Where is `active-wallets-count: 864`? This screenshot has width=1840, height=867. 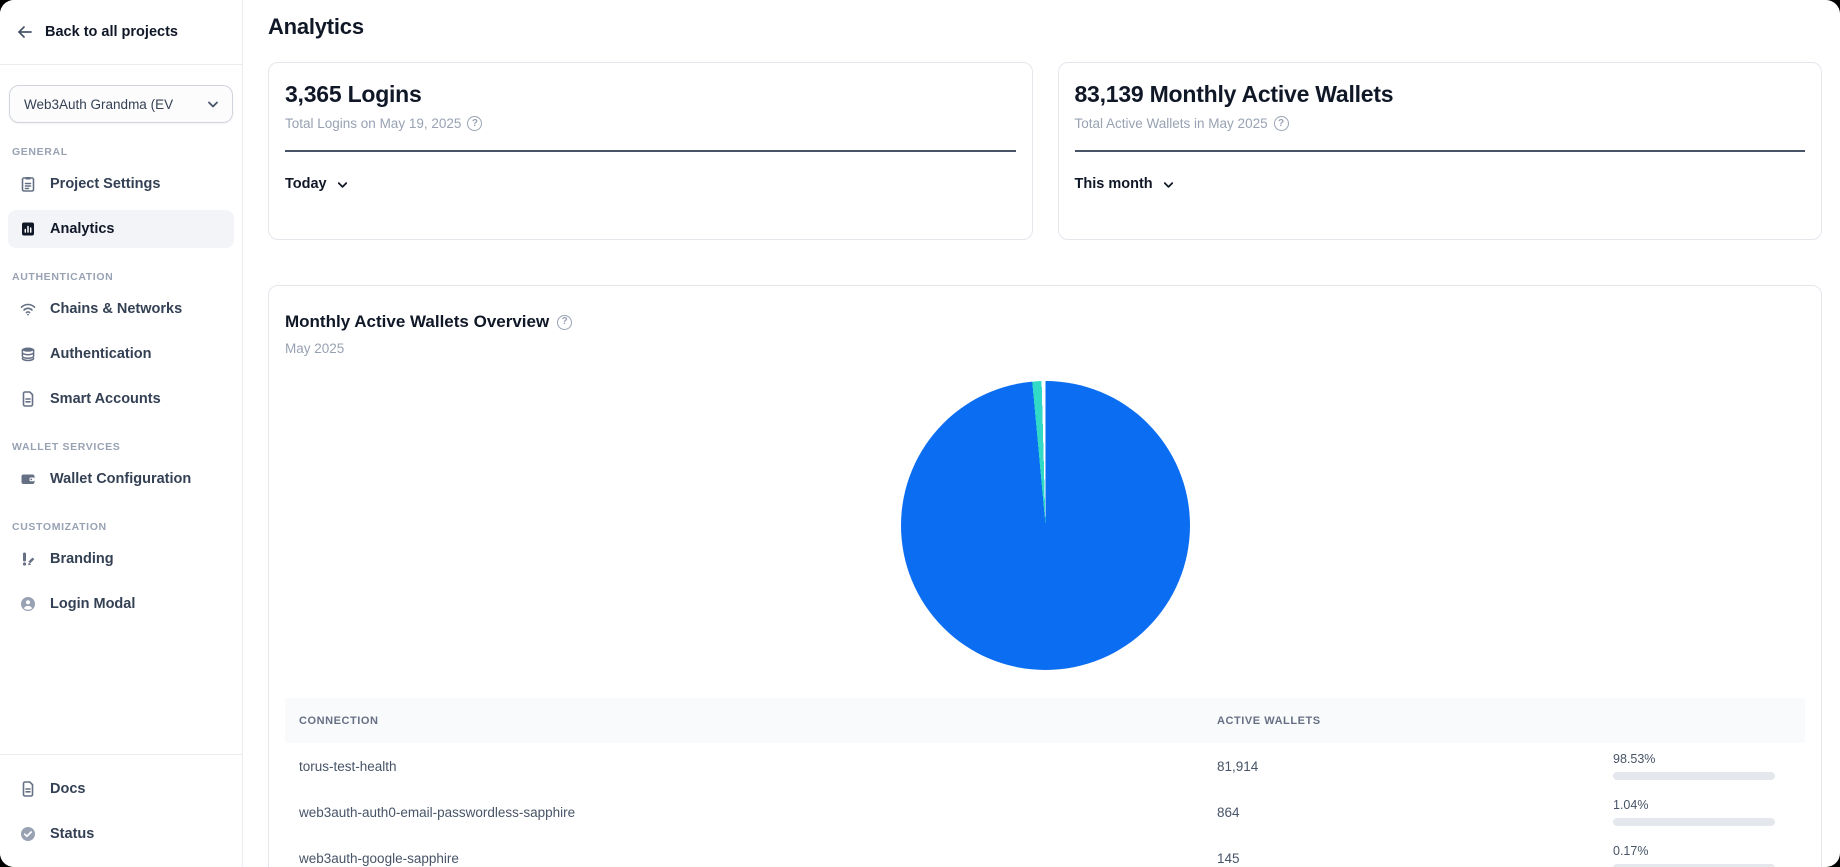 active-wallets-count: 864 is located at coordinates (1228, 812).